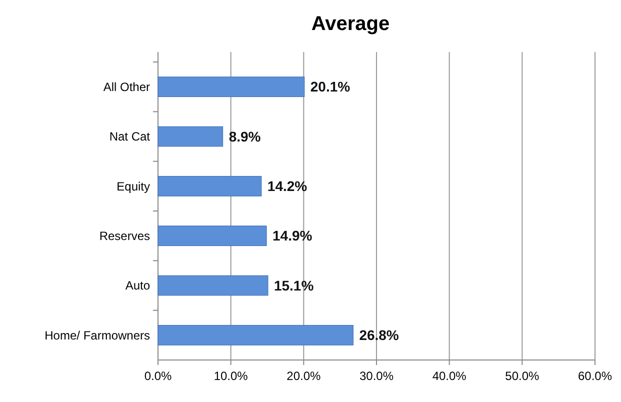 Image resolution: width=621 pixels, height=402 pixels. Describe the element at coordinates (158, 376) in the screenshot. I see `x-tick-label: 0.0%` at that location.